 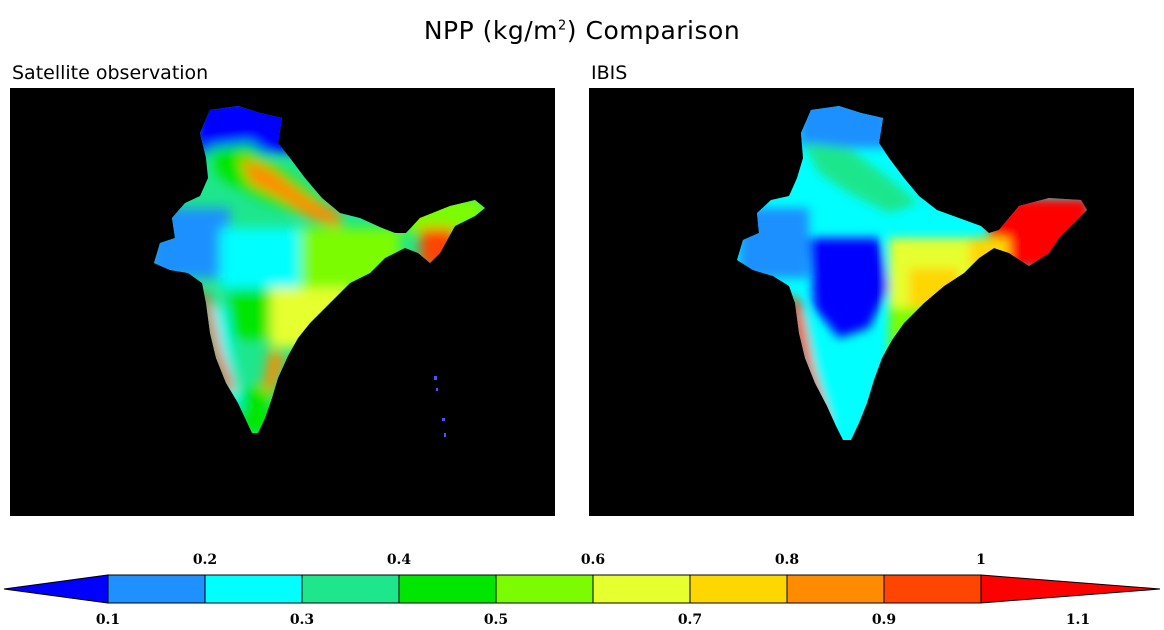 What do you see at coordinates (884, 620) in the screenshot?
I see `colorbar-tick-bottom: 0.9` at bounding box center [884, 620].